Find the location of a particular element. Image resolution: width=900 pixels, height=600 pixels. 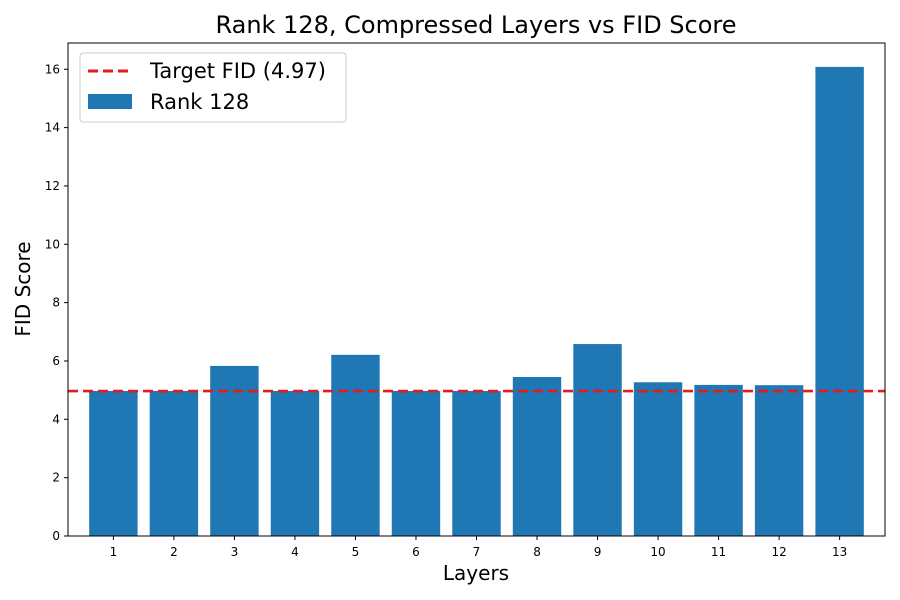

x-tick-label-9: 9 is located at coordinates (598, 552).